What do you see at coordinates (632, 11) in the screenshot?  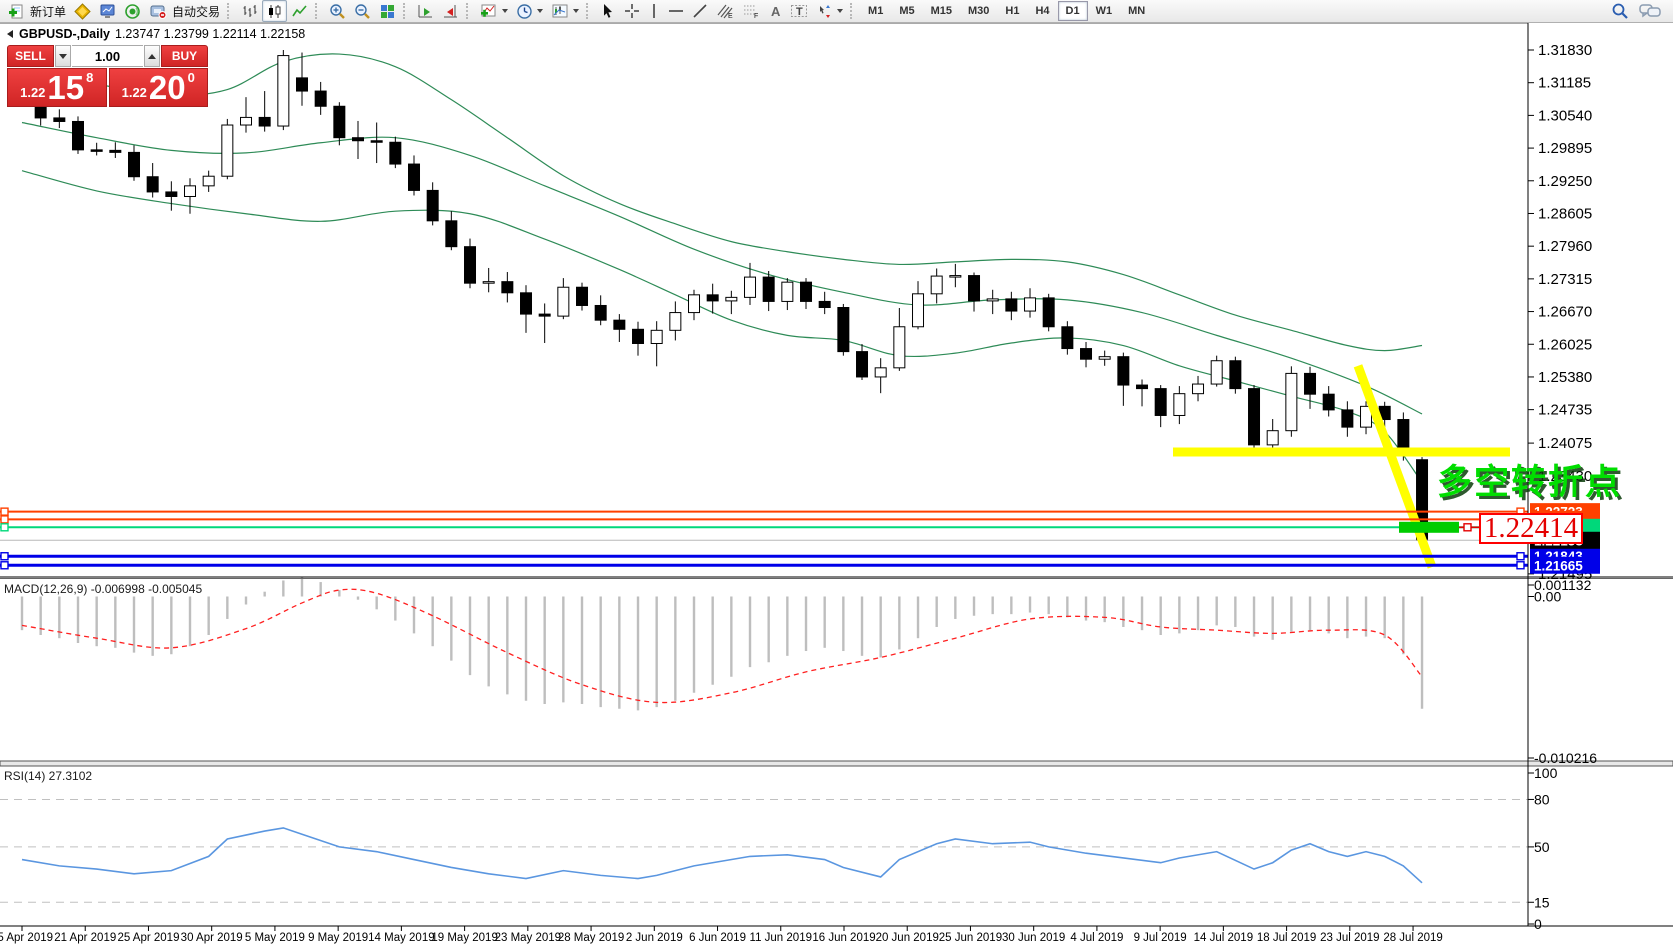 I see `crosshair-button` at bounding box center [632, 11].